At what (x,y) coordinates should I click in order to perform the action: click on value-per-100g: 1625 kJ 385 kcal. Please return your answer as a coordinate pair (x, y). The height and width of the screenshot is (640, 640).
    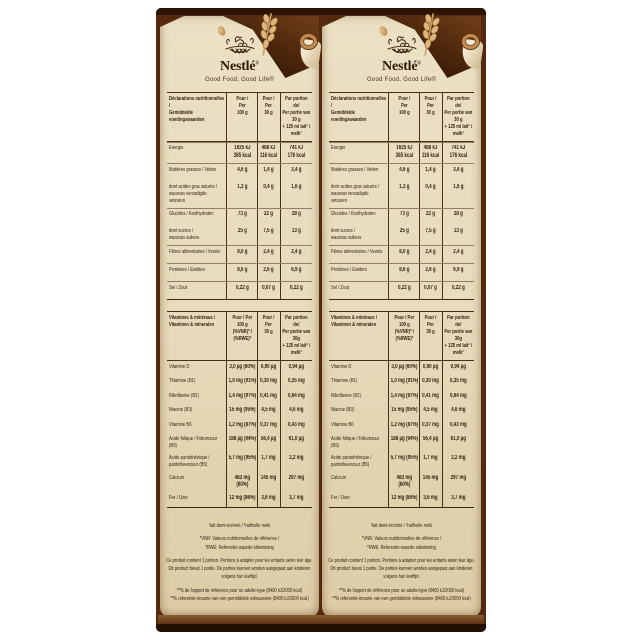
    Looking at the image, I should click on (403, 153).